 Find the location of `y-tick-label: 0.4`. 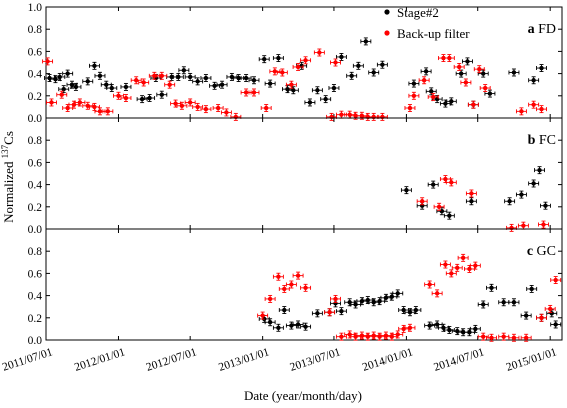

y-tick-label: 0.4 is located at coordinates (35, 186).